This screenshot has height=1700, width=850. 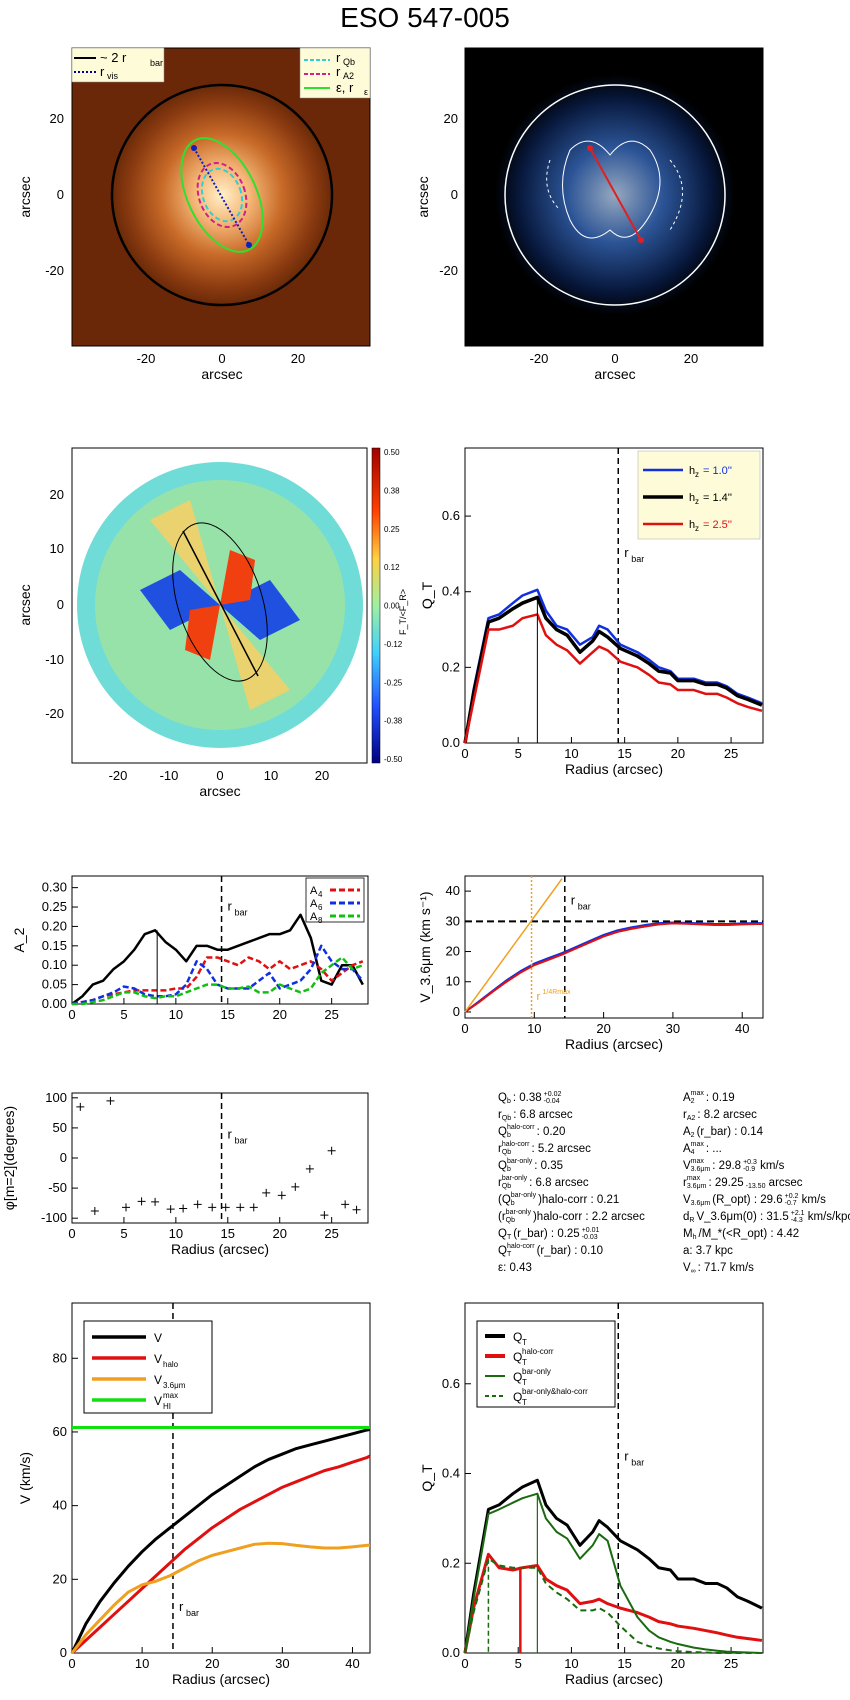 What do you see at coordinates (538, 1351) in the screenshot?
I see `legend-label-sup: halo-corr` at bounding box center [538, 1351].